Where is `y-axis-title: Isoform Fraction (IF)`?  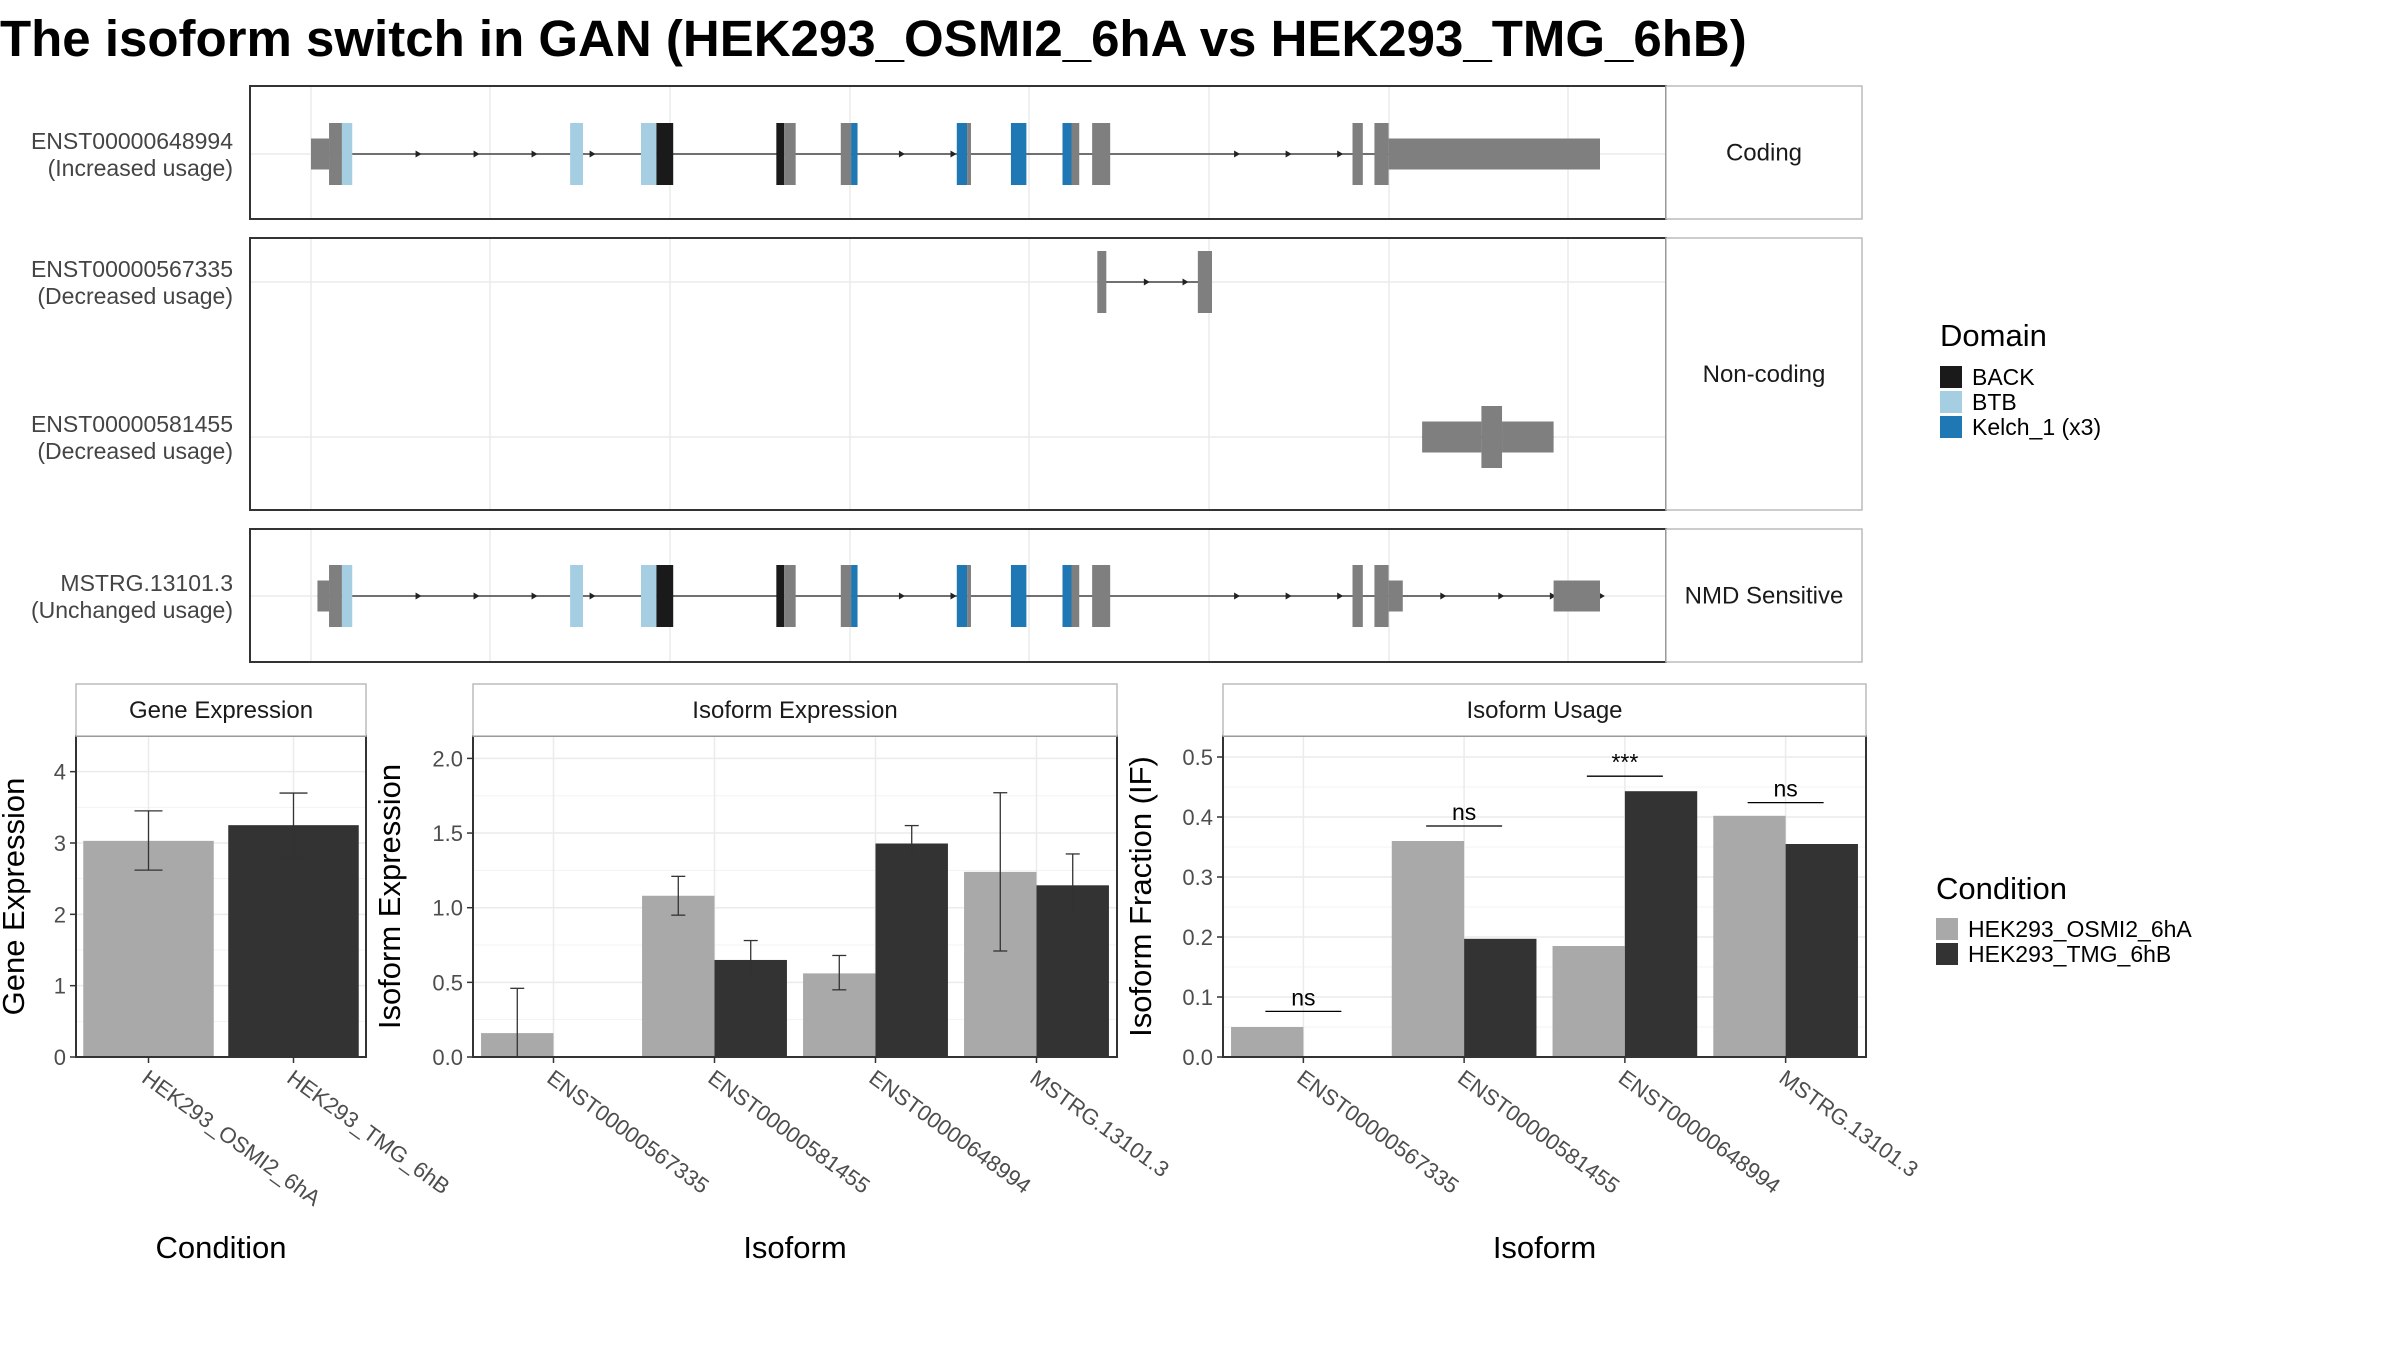 y-axis-title: Isoform Fraction (IF) is located at coordinates (1140, 896).